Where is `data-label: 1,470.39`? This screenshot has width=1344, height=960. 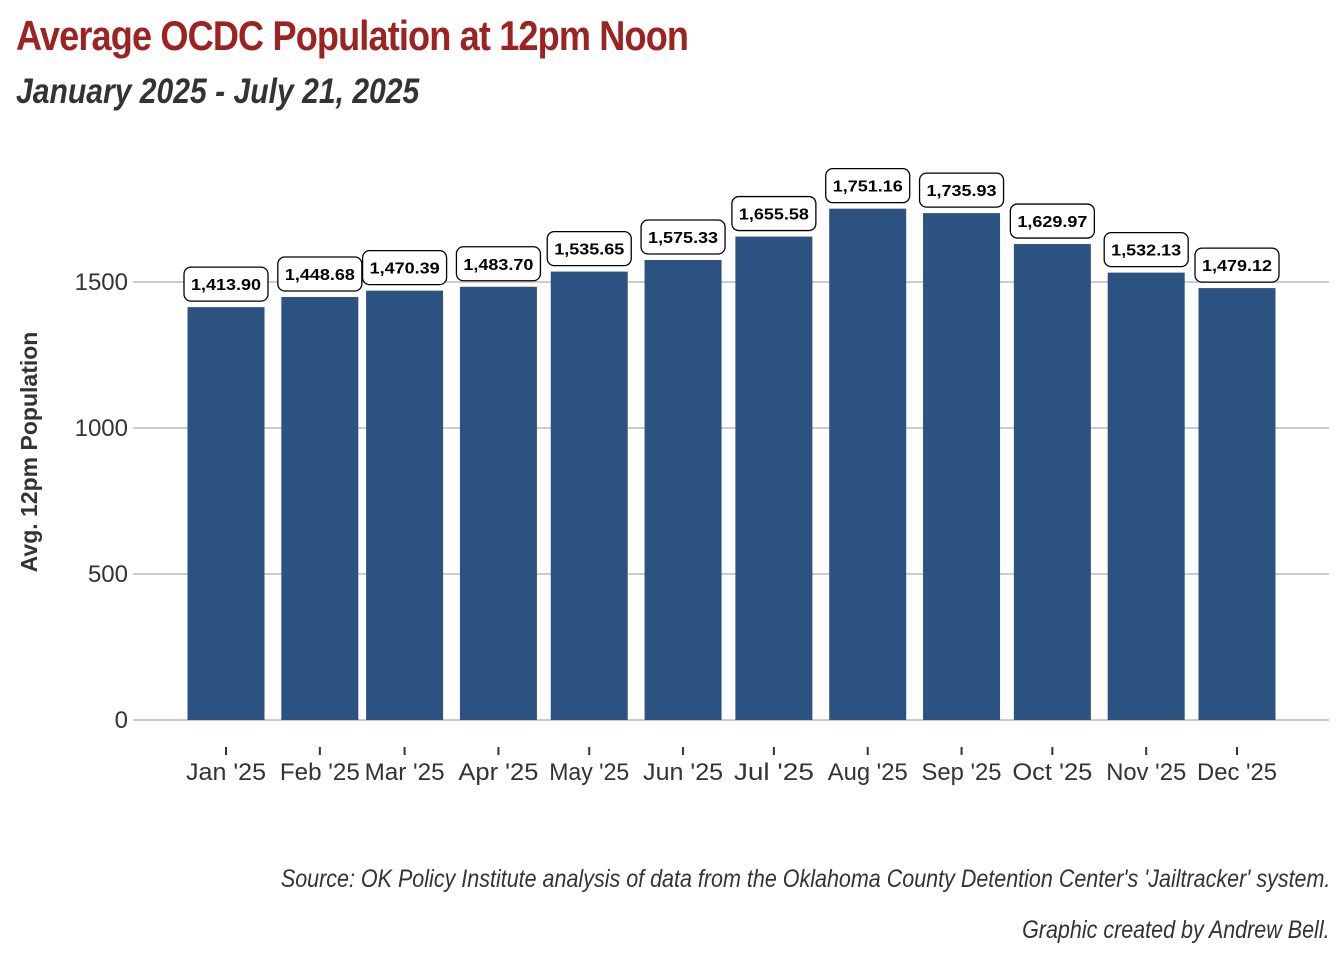 data-label: 1,470.39 is located at coordinates (405, 269).